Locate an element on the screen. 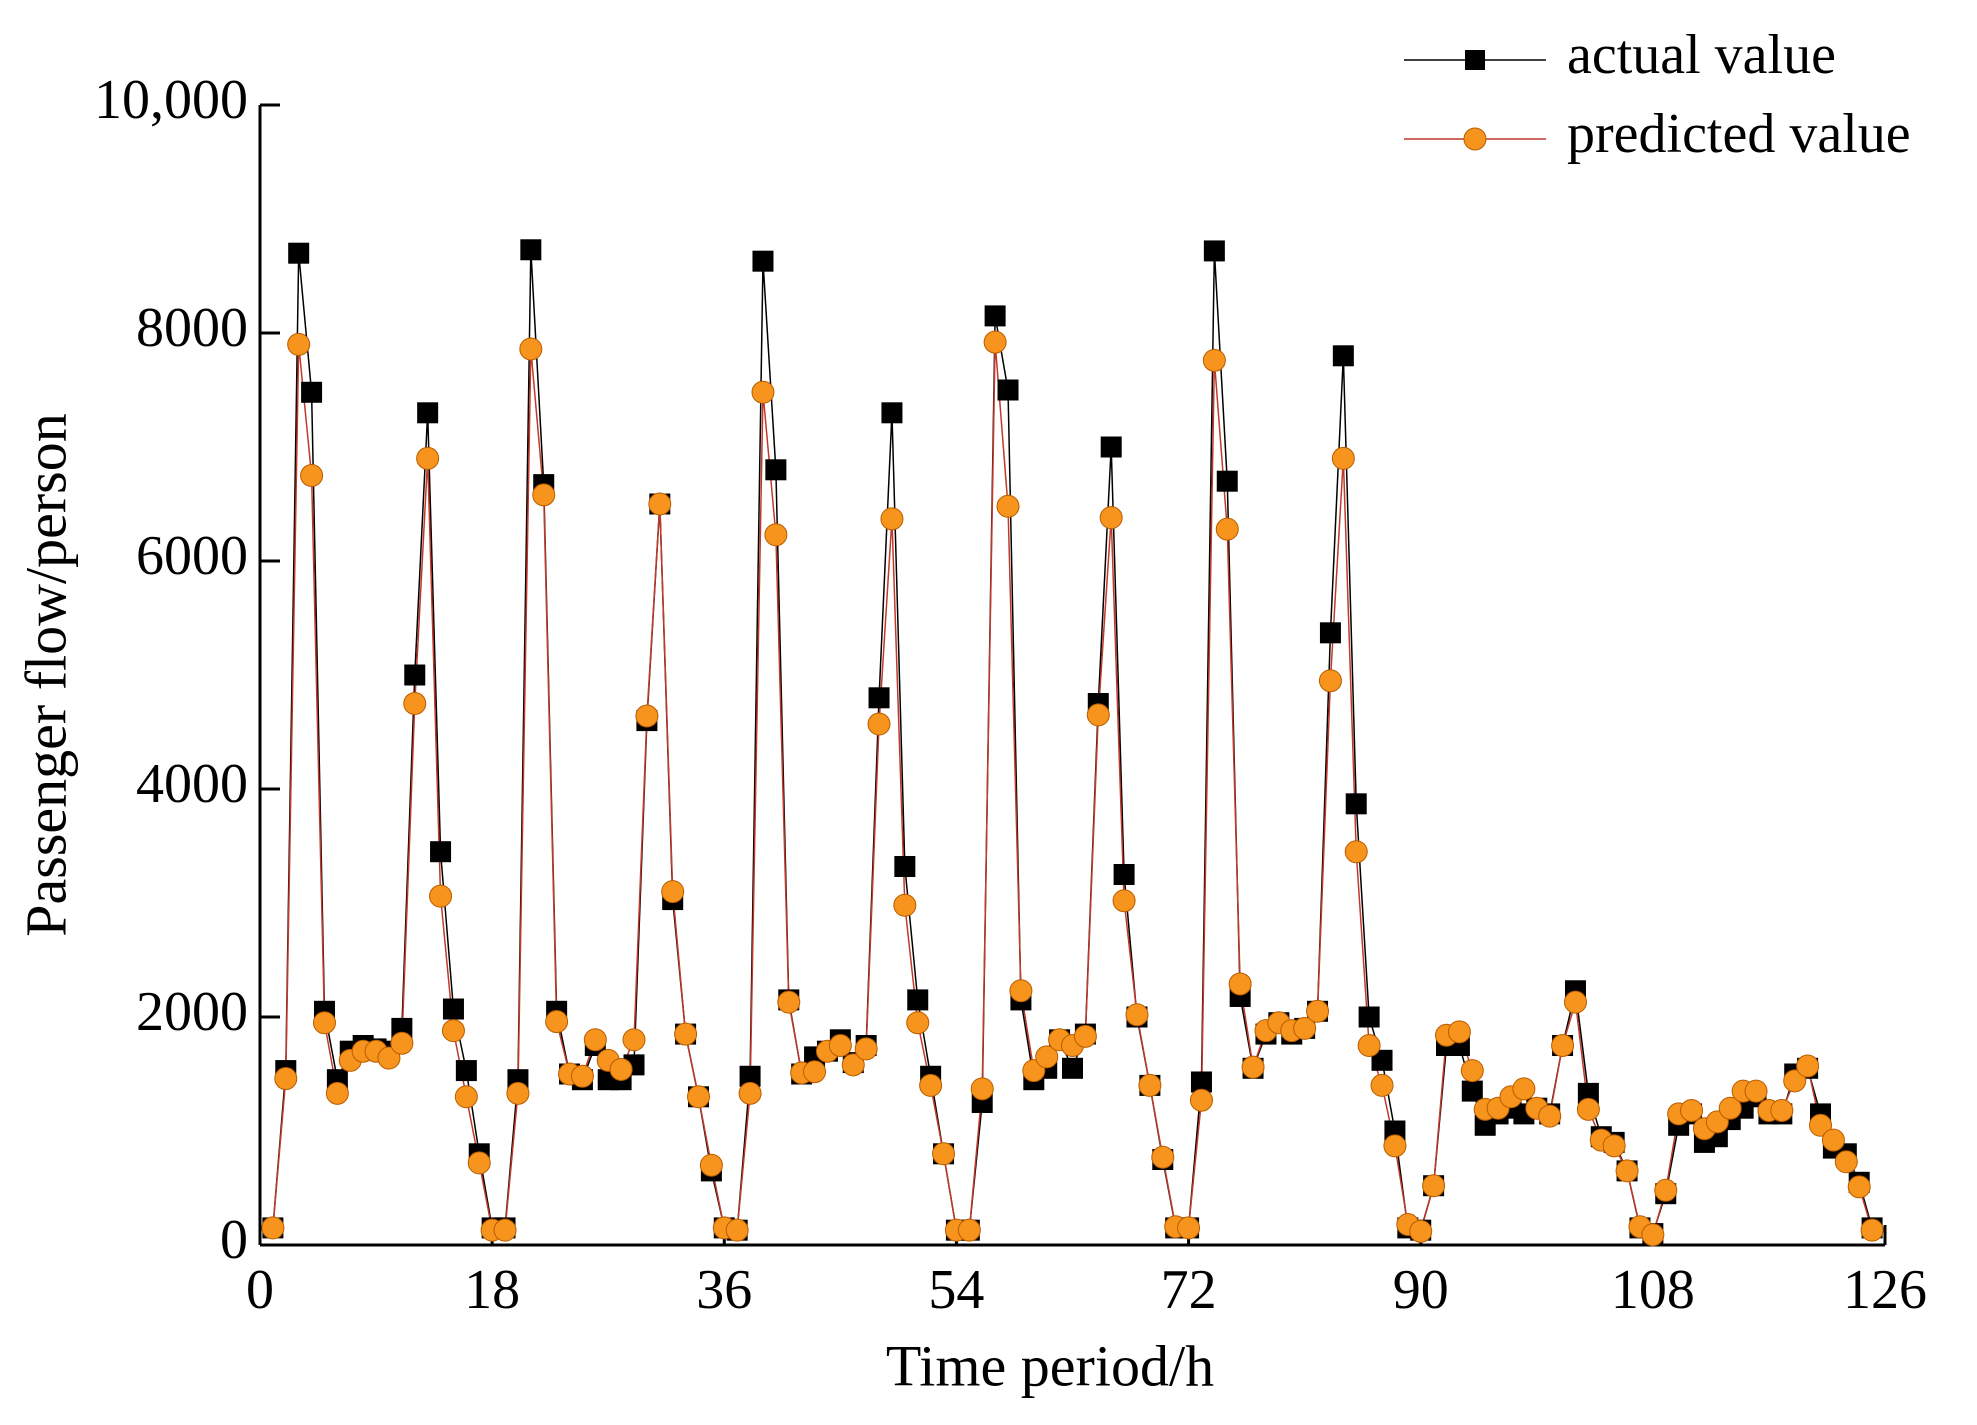  x-tick-label: 18 is located at coordinates (492, 1290).